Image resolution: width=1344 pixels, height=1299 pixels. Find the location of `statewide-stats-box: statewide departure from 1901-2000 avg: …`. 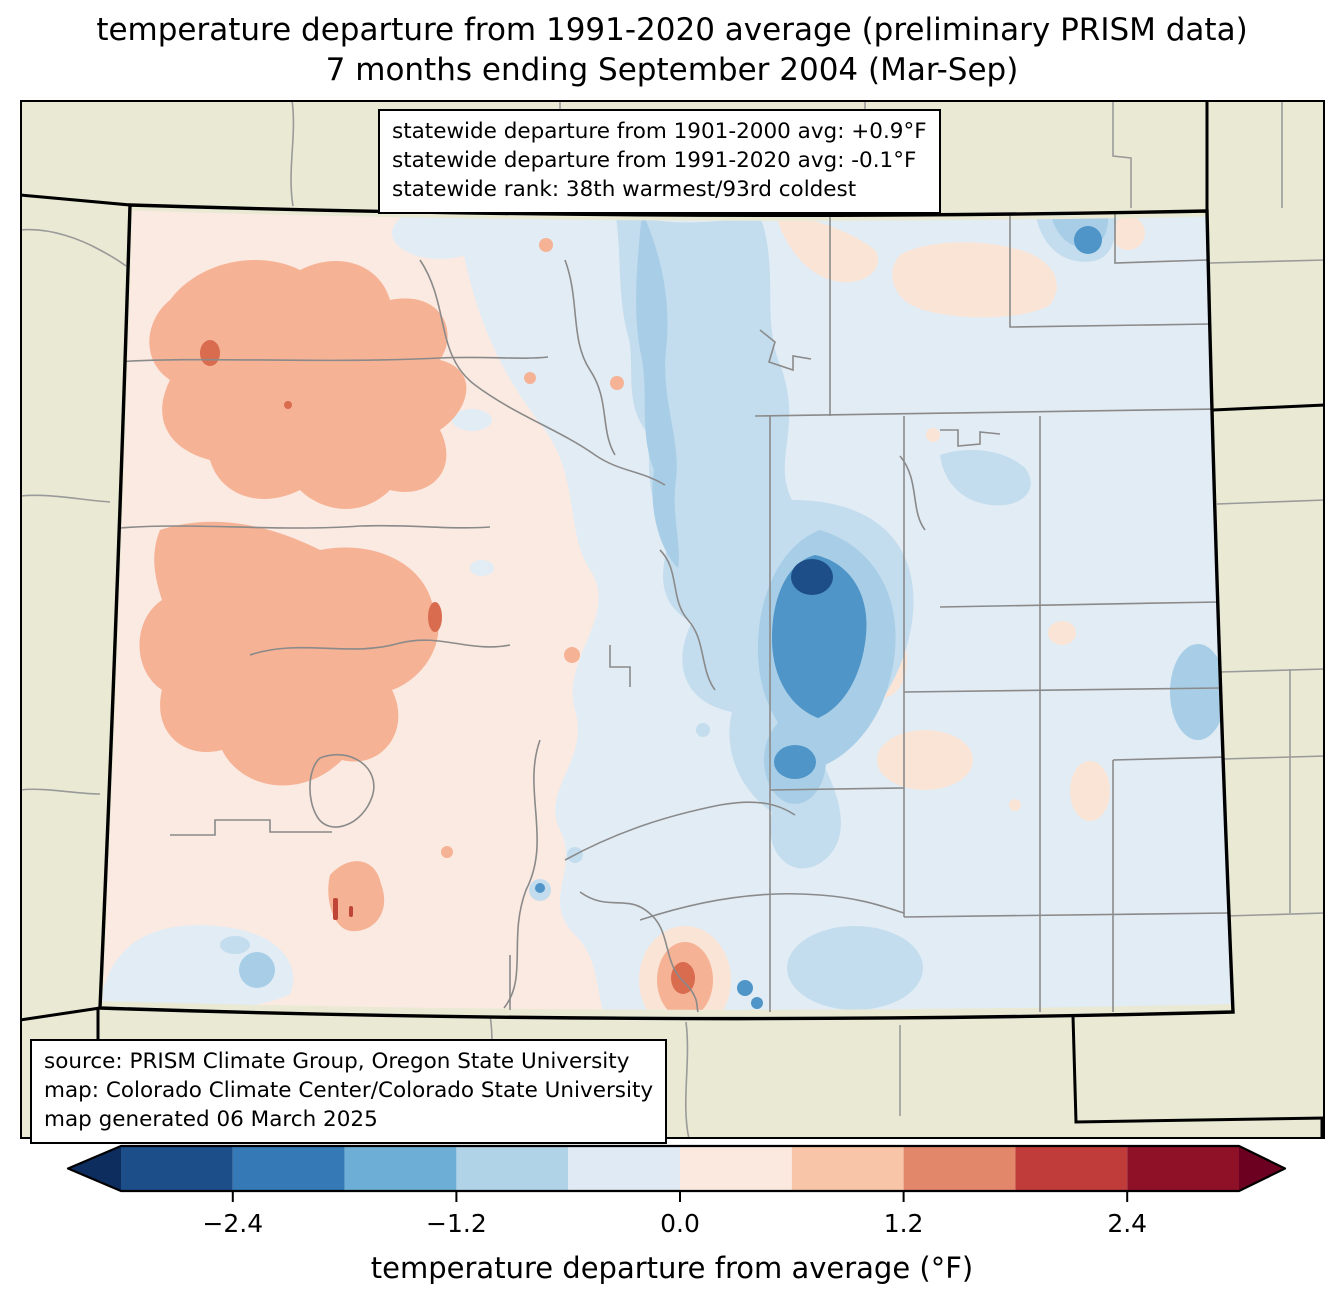

statewide-stats-box: statewide departure from 1901-2000 avg: … is located at coordinates (659, 161).